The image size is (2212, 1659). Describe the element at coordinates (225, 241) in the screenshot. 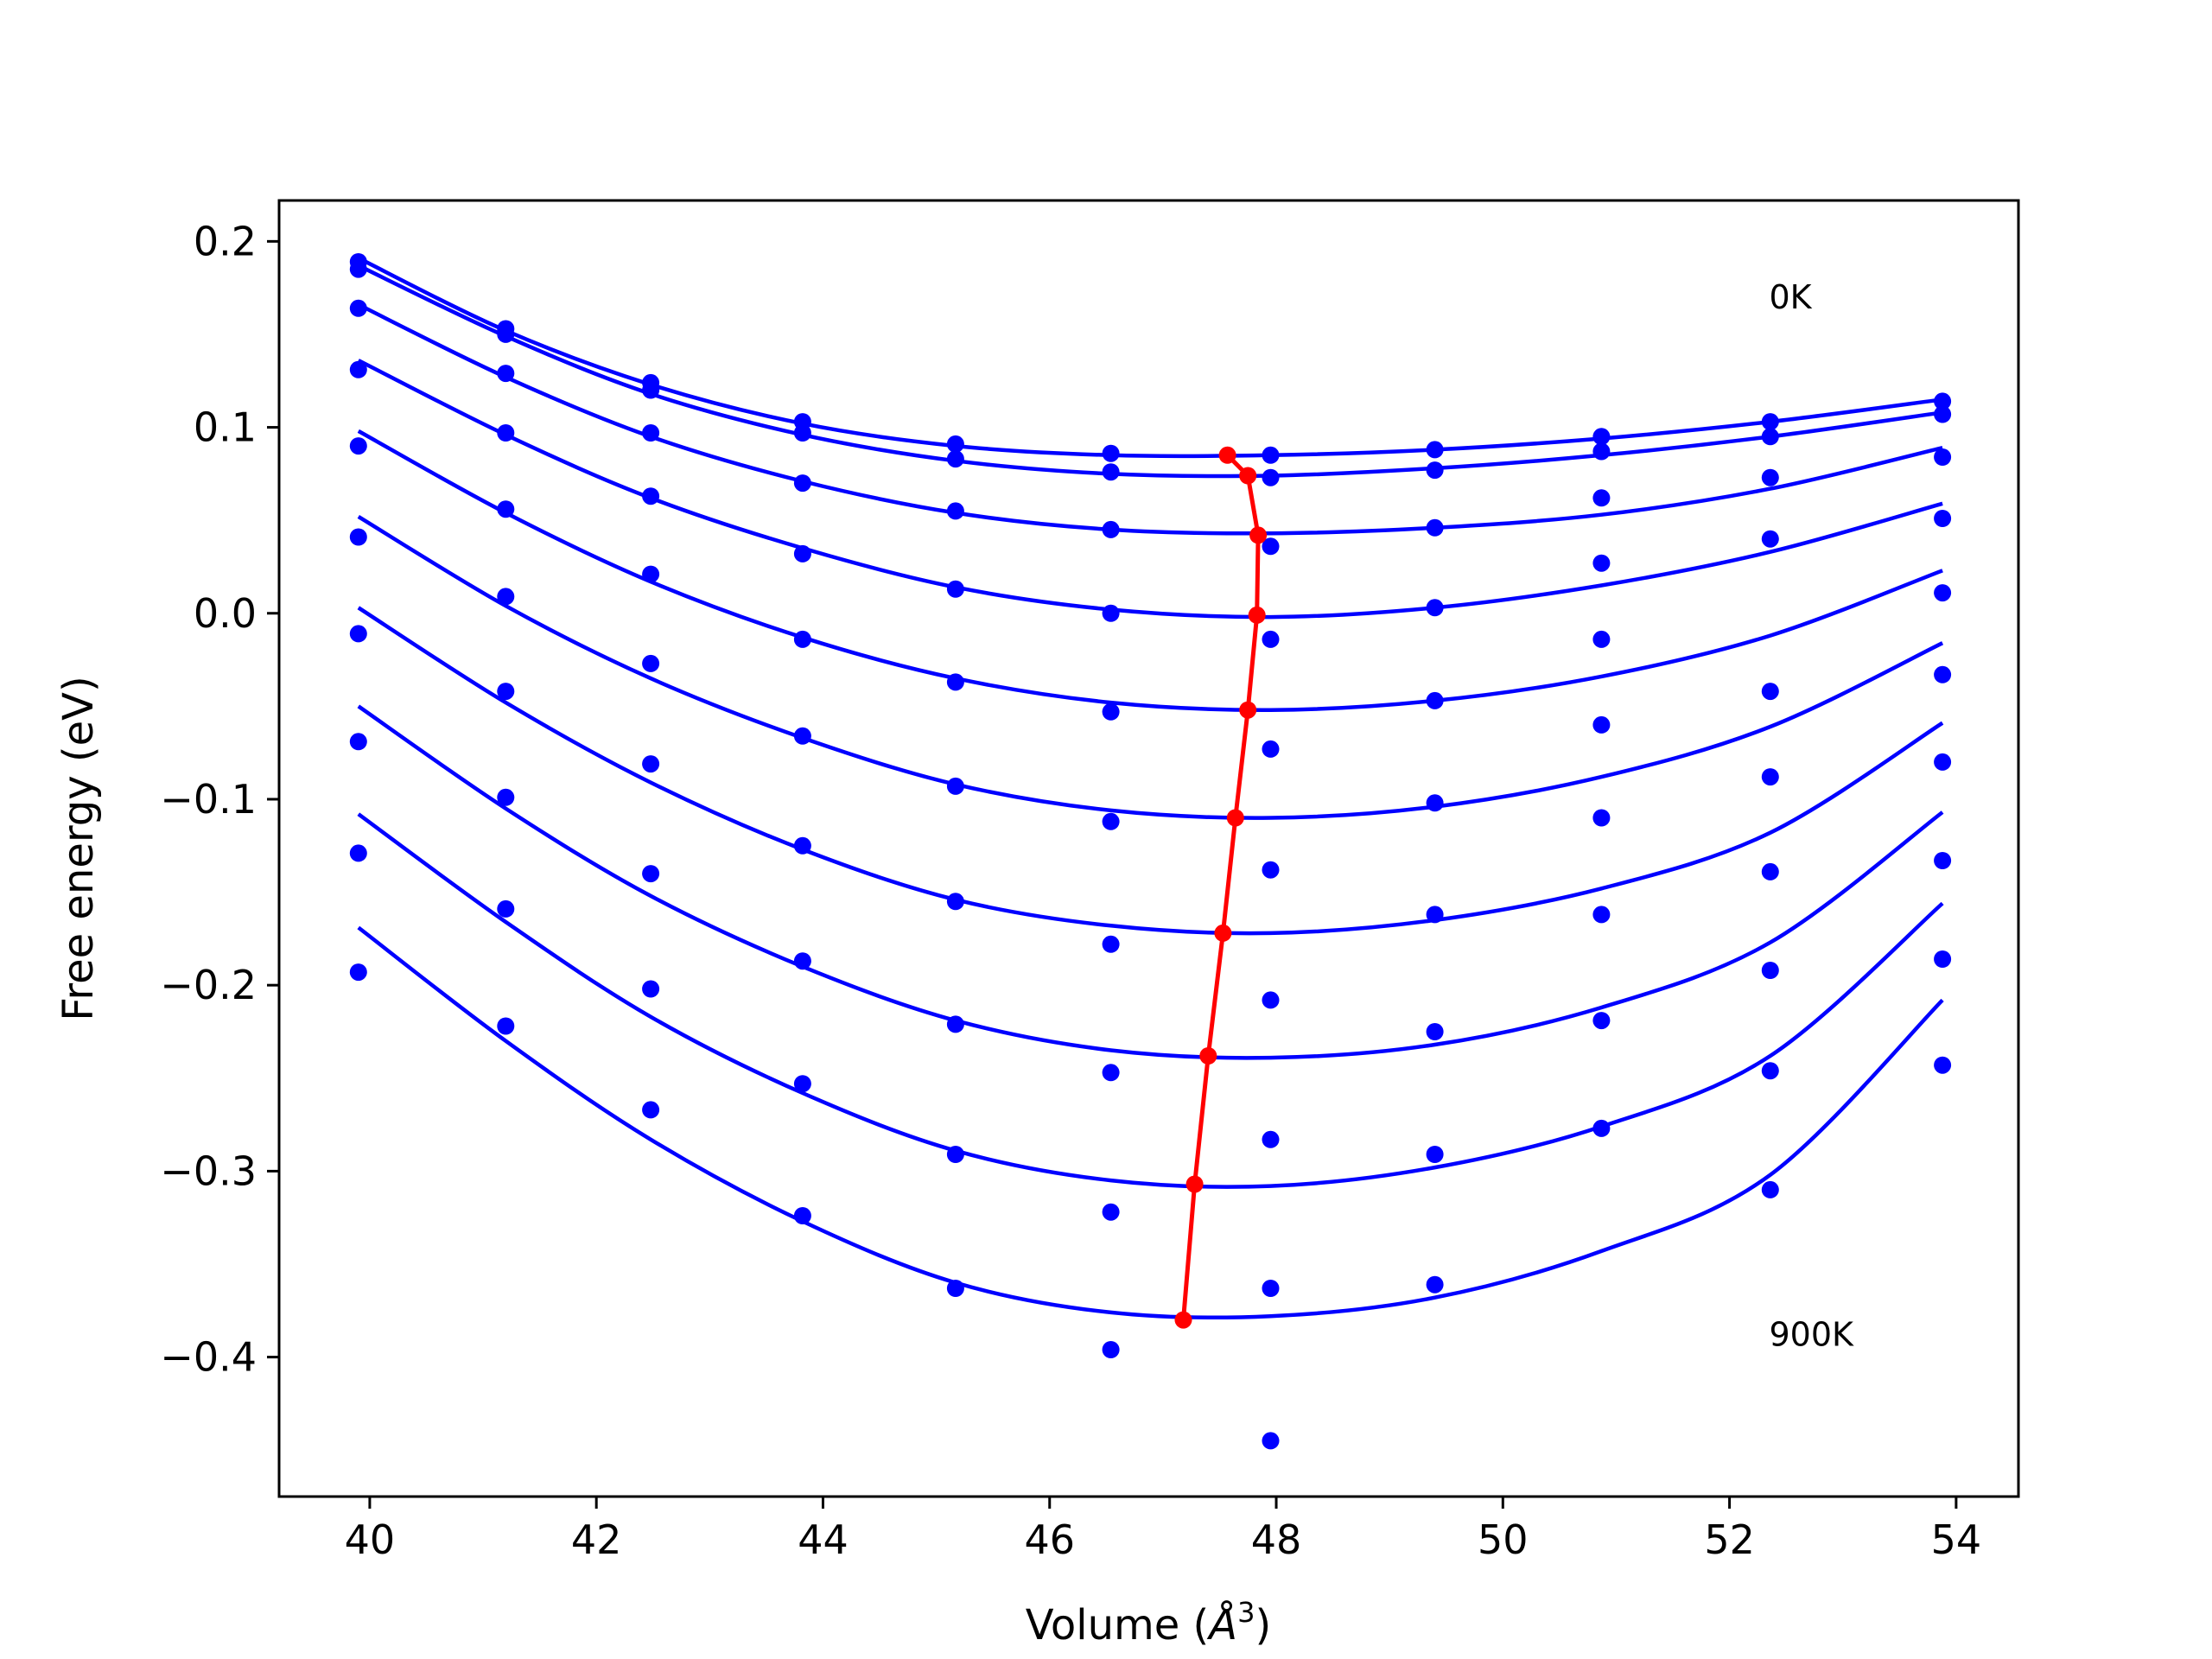

I see `y-tick-label-0: 0.2` at that location.